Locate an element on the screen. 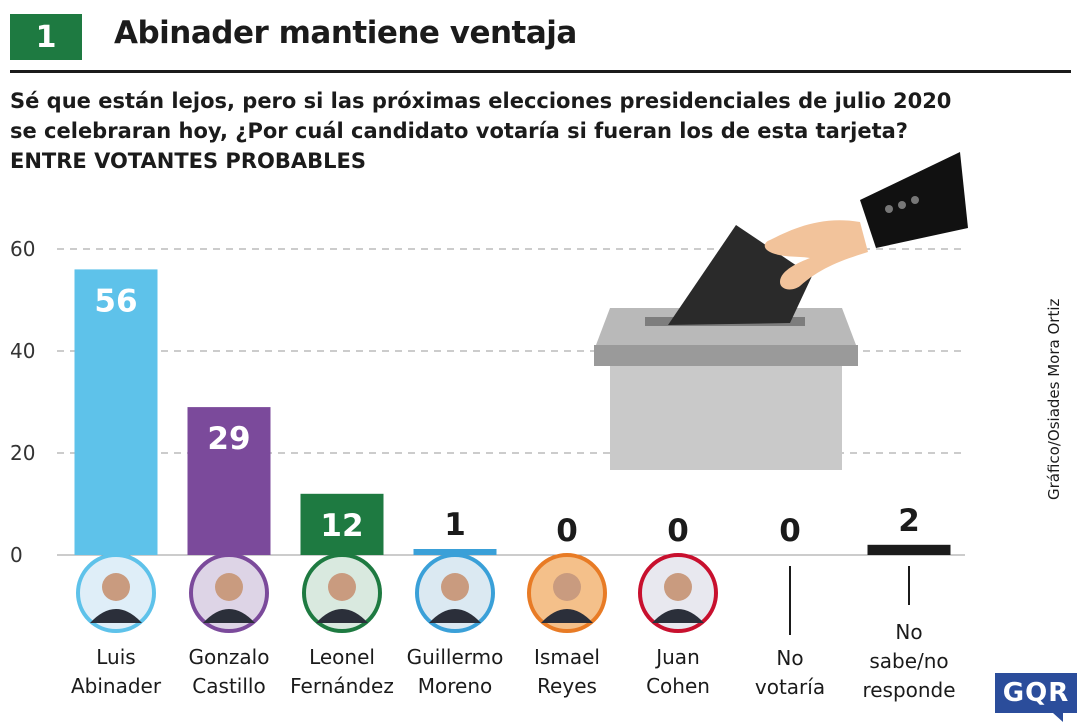 The image size is (1080, 722). header: 1 Abinader mantiene ventaja is located at coordinates (540, 41).